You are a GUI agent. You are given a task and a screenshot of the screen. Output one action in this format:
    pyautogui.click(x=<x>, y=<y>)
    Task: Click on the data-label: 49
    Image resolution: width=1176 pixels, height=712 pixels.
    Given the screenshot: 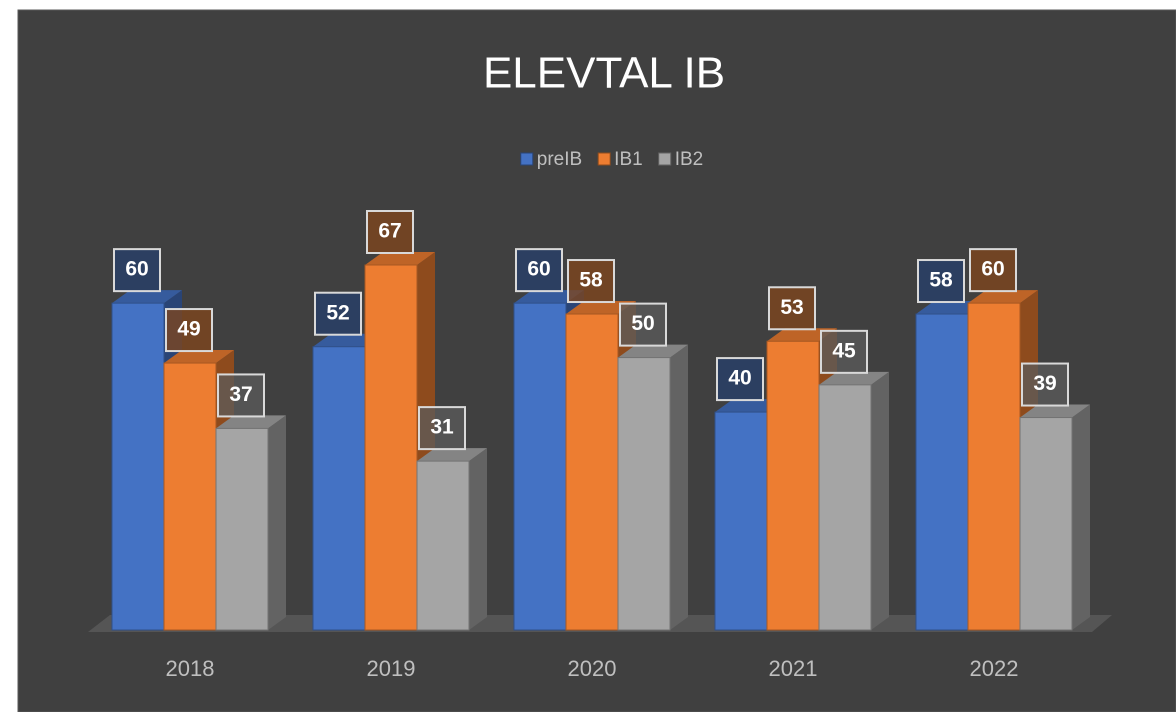 What is the action you would take?
    pyautogui.click(x=188, y=329)
    